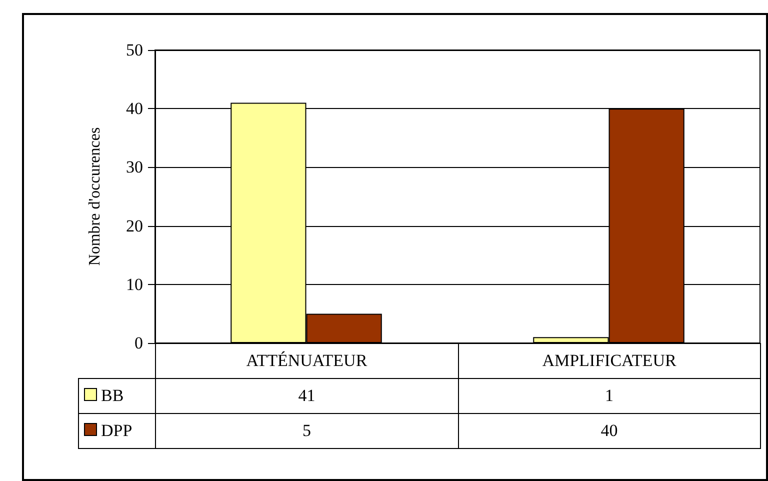 The height and width of the screenshot is (481, 768). I want to click on legend-label: DPP, so click(116, 431).